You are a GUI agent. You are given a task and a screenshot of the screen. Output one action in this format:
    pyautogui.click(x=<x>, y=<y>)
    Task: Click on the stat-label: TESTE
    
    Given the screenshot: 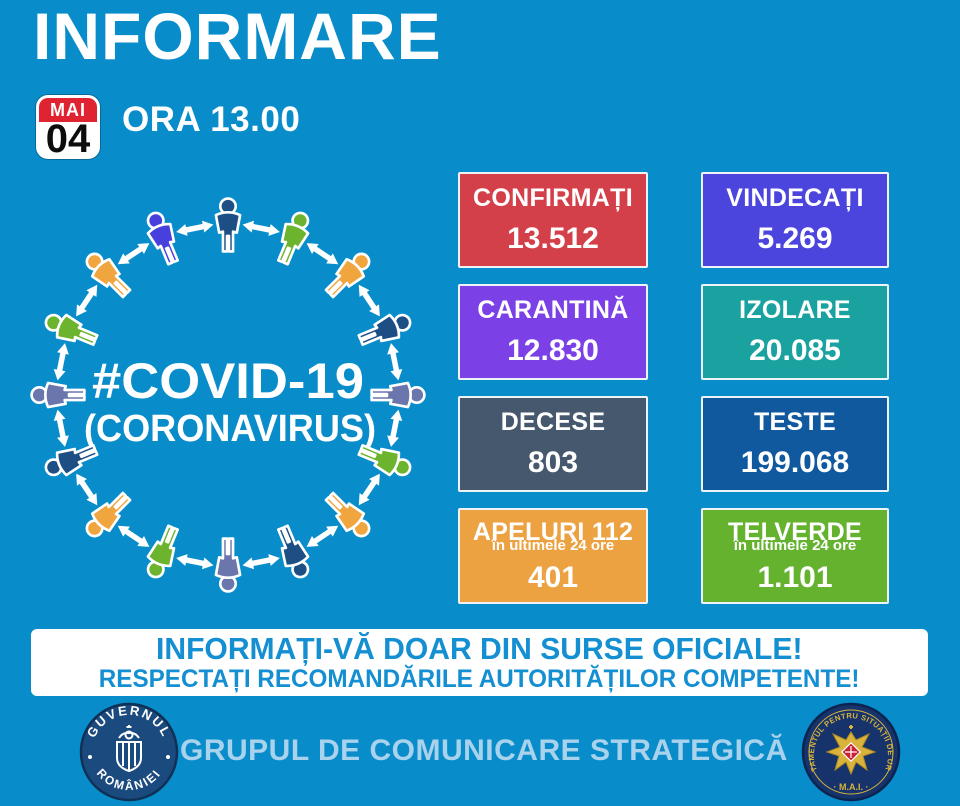 What is the action you would take?
    pyautogui.click(x=795, y=422)
    